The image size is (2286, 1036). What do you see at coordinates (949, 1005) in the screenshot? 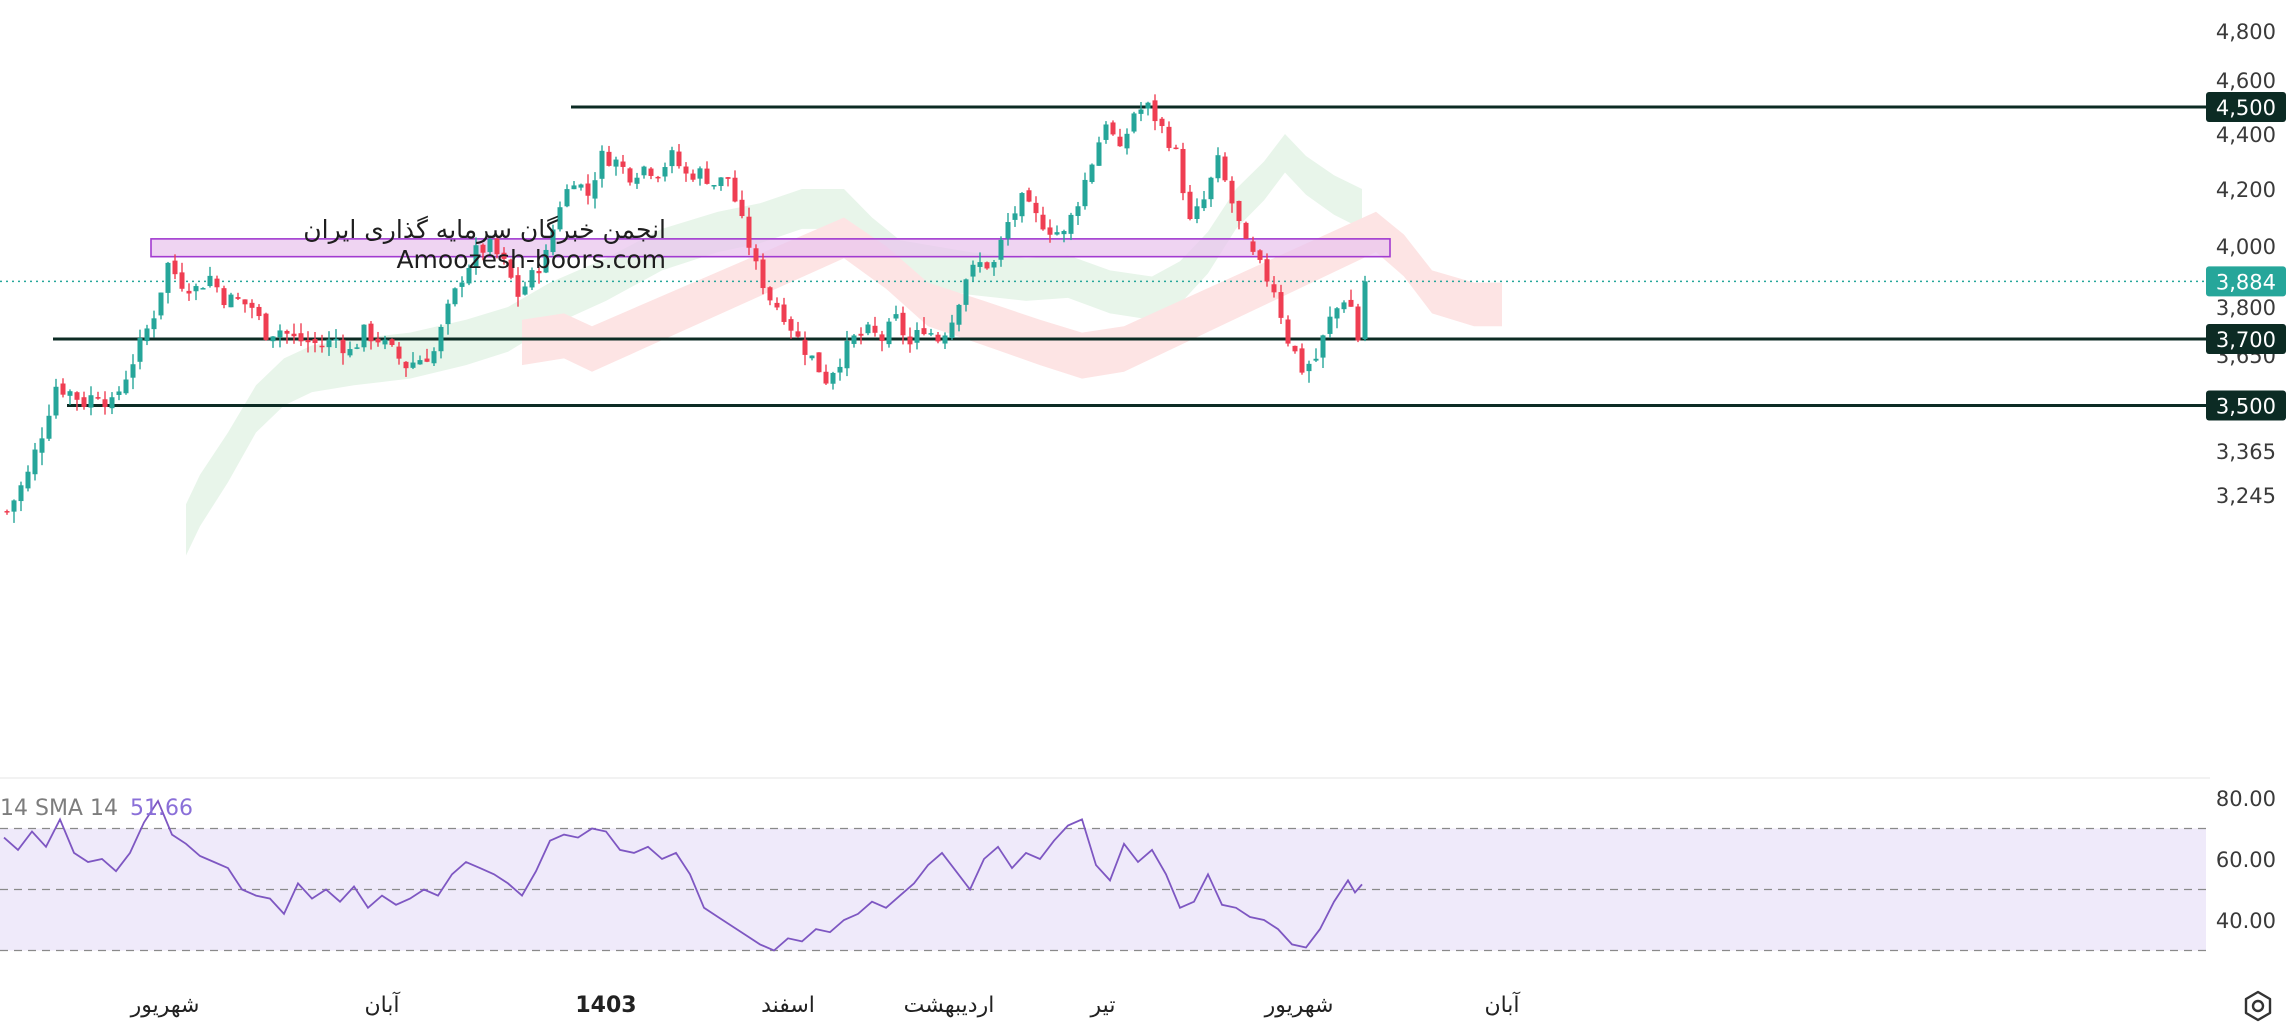
I see `time-tick-label: اردیبهشت` at bounding box center [949, 1005].